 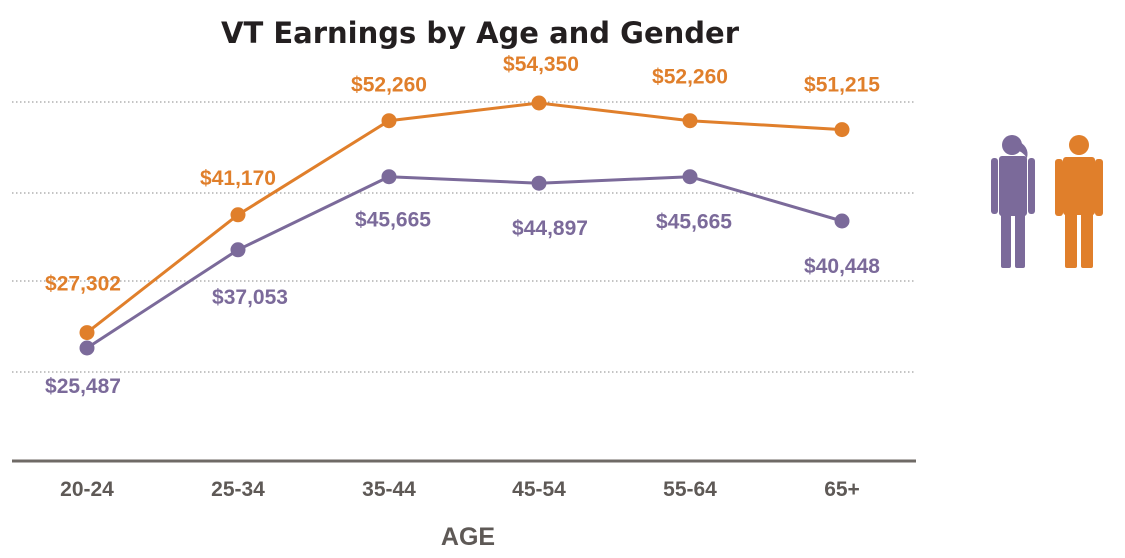 What do you see at coordinates (541, 64) in the screenshot?
I see `data-label: $54,350` at bounding box center [541, 64].